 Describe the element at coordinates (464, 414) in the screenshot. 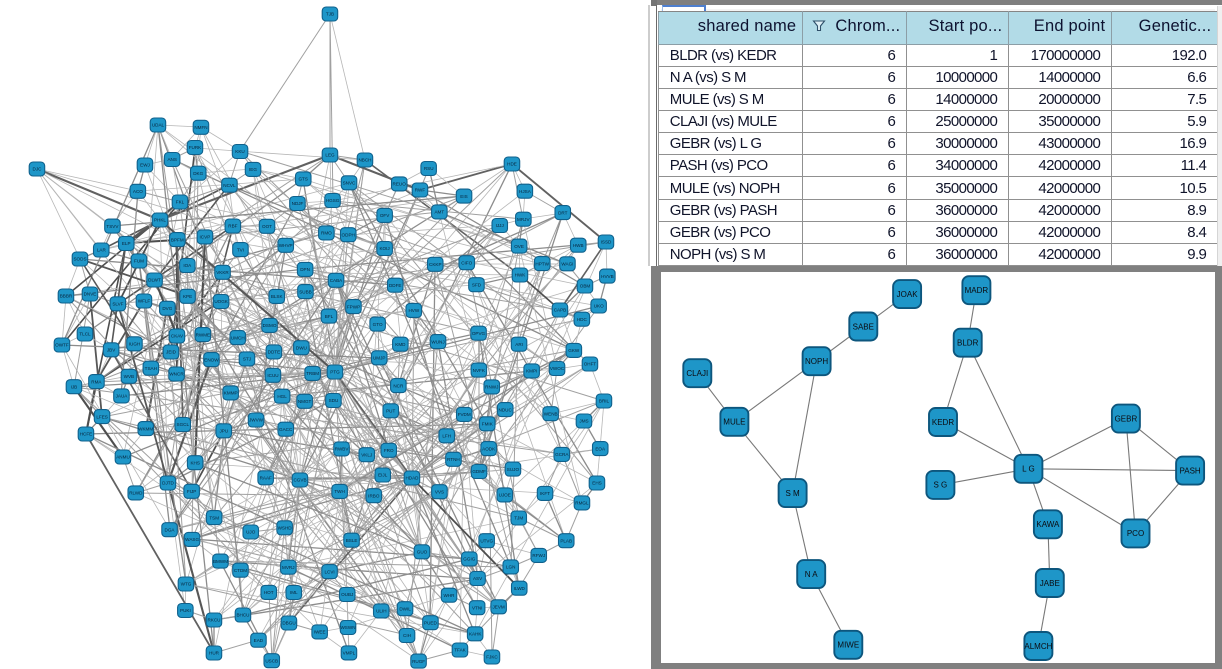

I see `svg-text: FVDM` at that location.